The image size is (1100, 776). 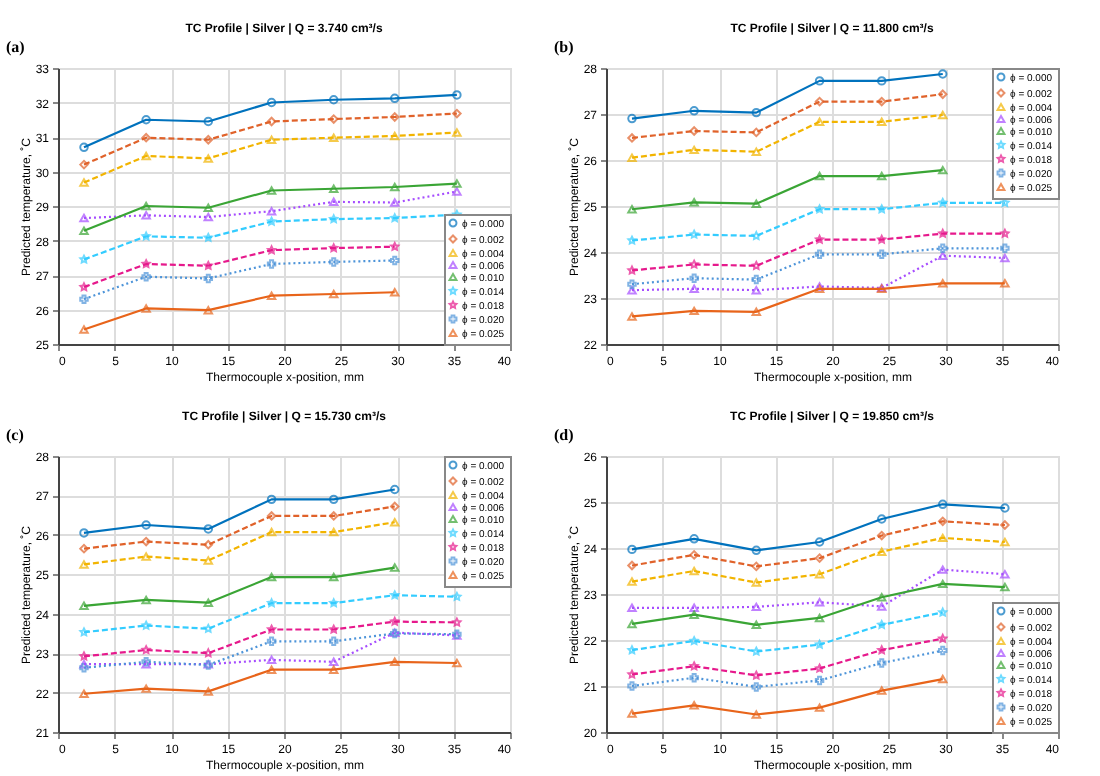 What do you see at coordinates (564, 435) in the screenshot?
I see `text: (d)` at bounding box center [564, 435].